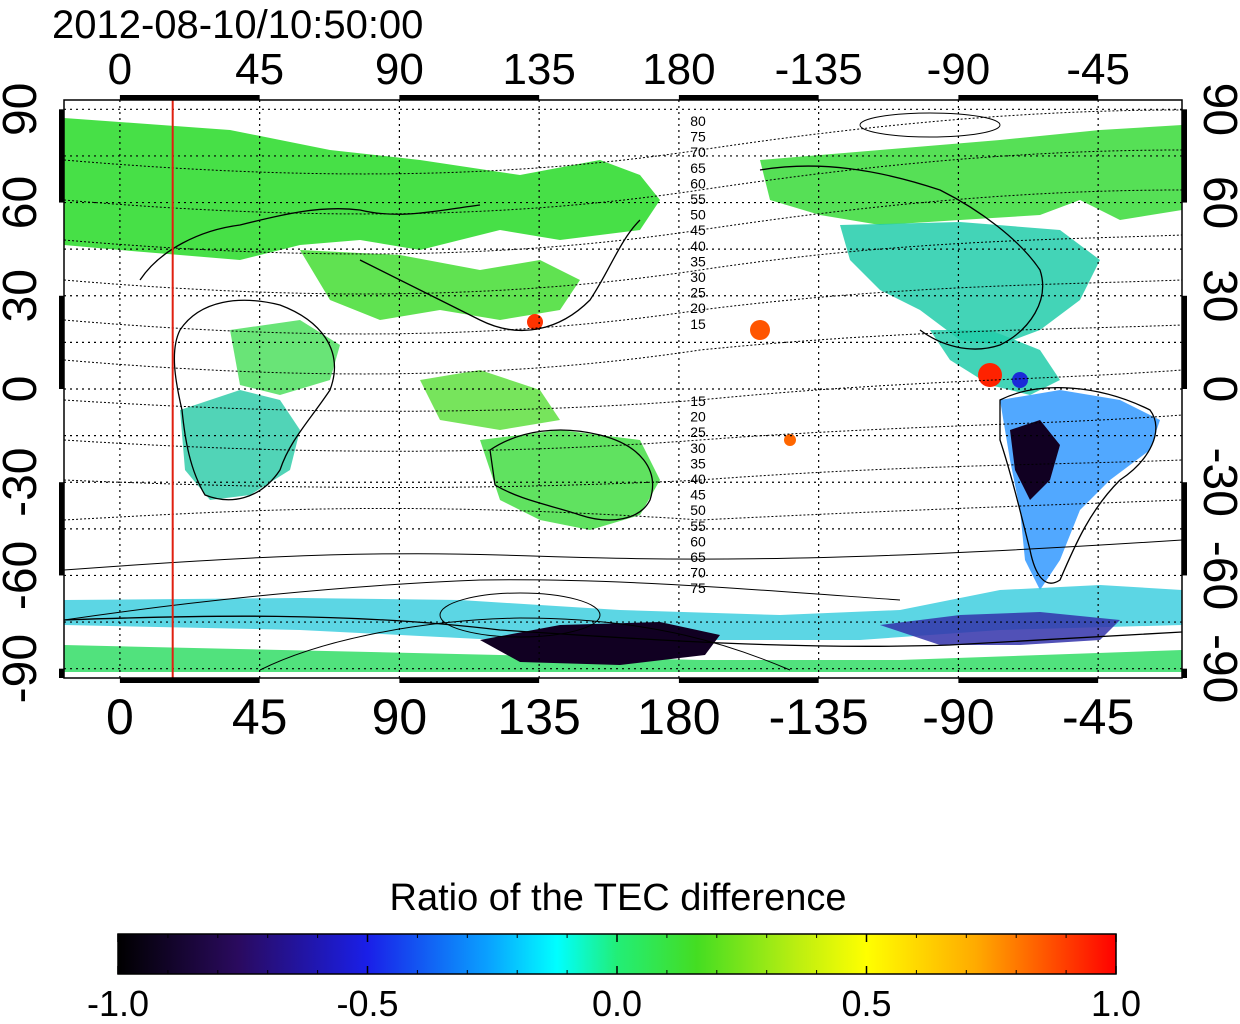 The height and width of the screenshot is (1024, 1240). I want to click on lat-tick-label-left: -30, so click(23, 482).